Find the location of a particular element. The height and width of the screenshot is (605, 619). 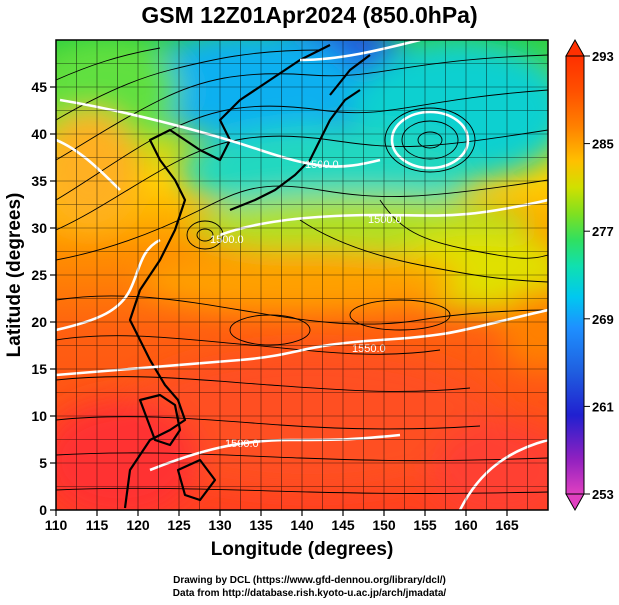

x-tick-label: 150 is located at coordinates (384, 525).